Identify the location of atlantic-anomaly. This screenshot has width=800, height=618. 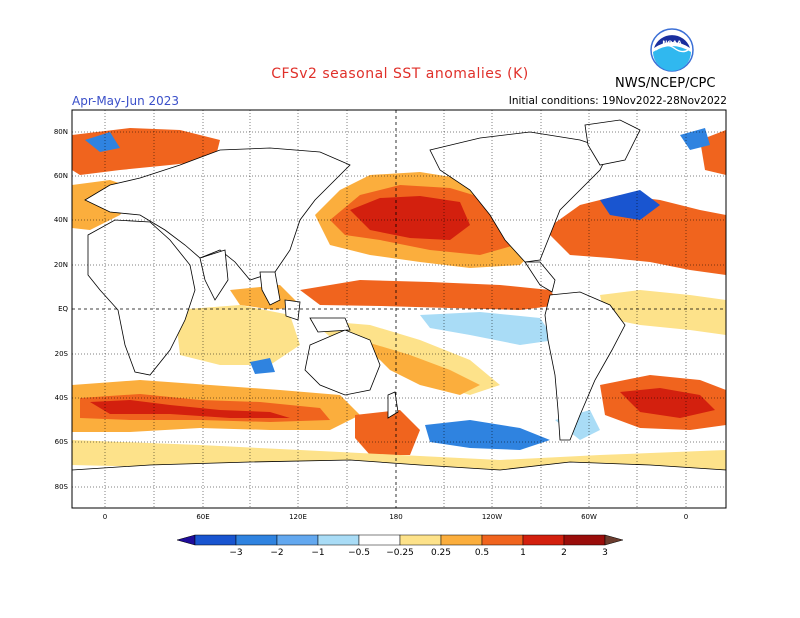
(635, 231).